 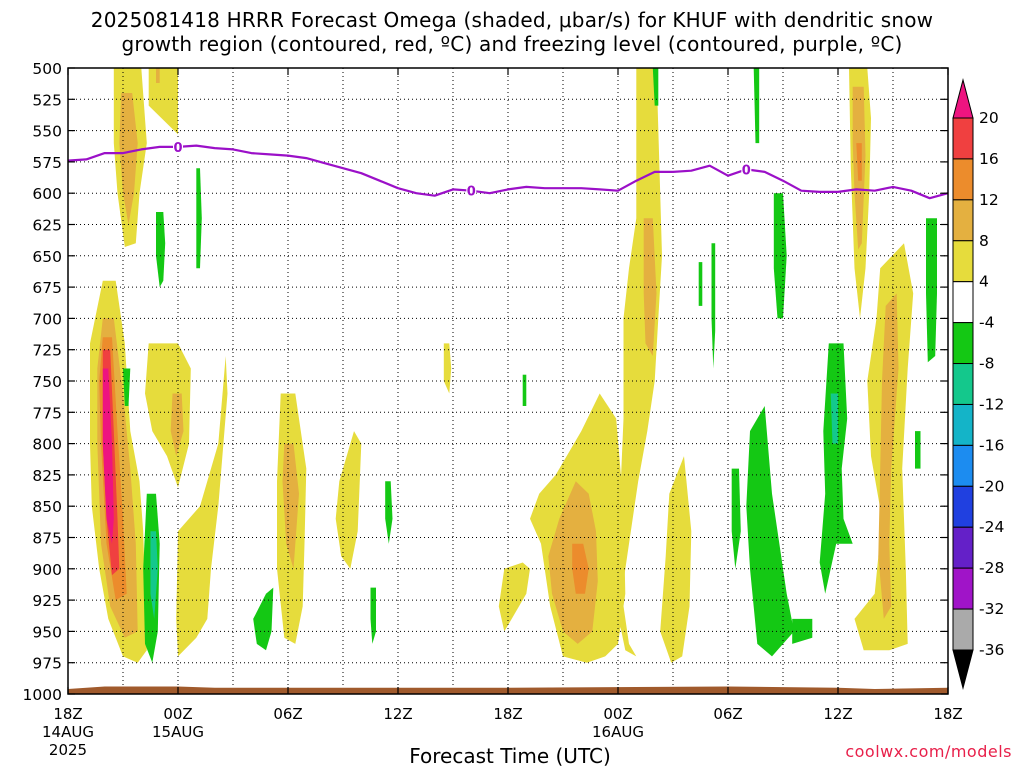 I want to click on freezing-level-contour: 0 0 0, so click(x=508, y=169).